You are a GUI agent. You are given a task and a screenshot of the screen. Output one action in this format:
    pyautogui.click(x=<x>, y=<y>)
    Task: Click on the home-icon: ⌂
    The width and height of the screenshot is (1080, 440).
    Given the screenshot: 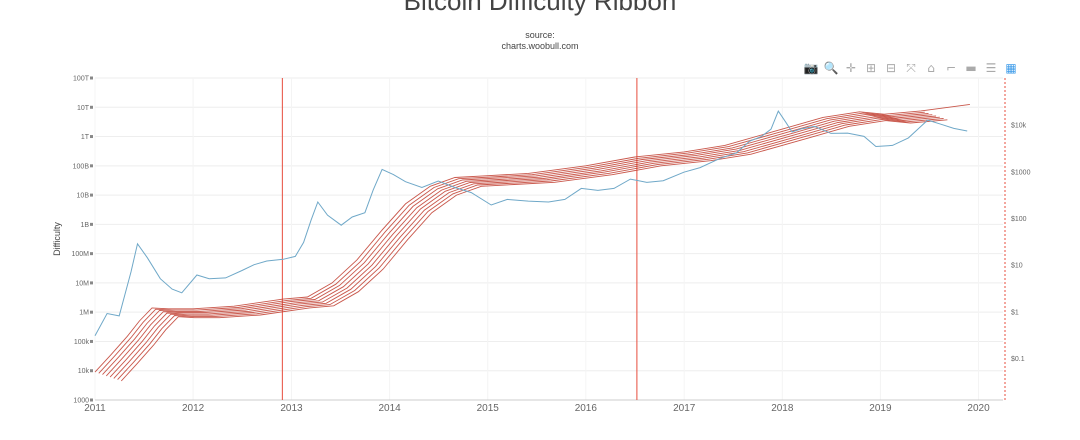 What is the action you would take?
    pyautogui.click(x=931, y=68)
    